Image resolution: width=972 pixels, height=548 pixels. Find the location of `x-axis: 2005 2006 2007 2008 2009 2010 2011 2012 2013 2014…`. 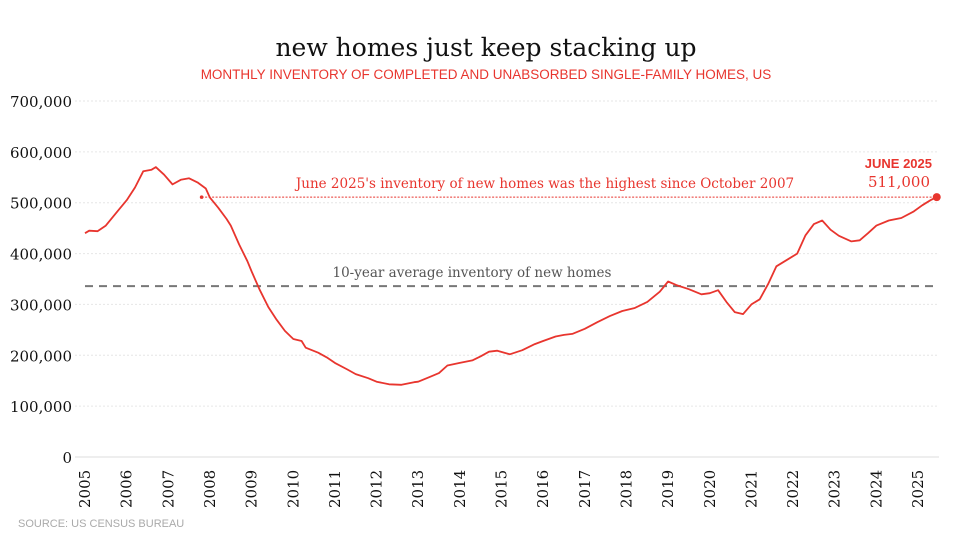

x-axis: 2005 2006 2007 2008 2009 2010 2011 2012 2013 2014… is located at coordinates (501, 489).